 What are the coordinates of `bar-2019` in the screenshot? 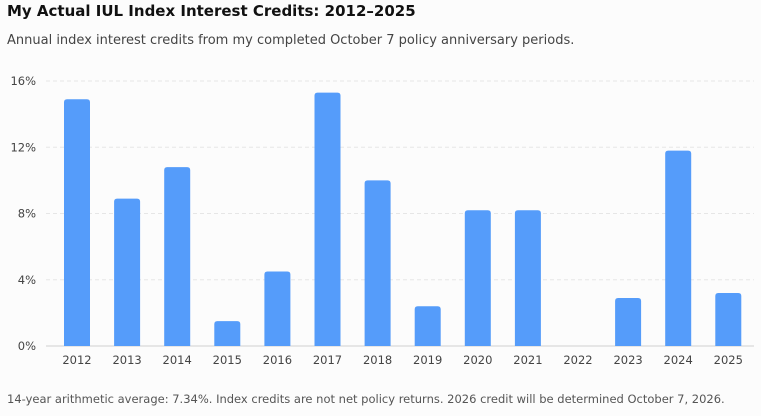 It's located at (427, 326).